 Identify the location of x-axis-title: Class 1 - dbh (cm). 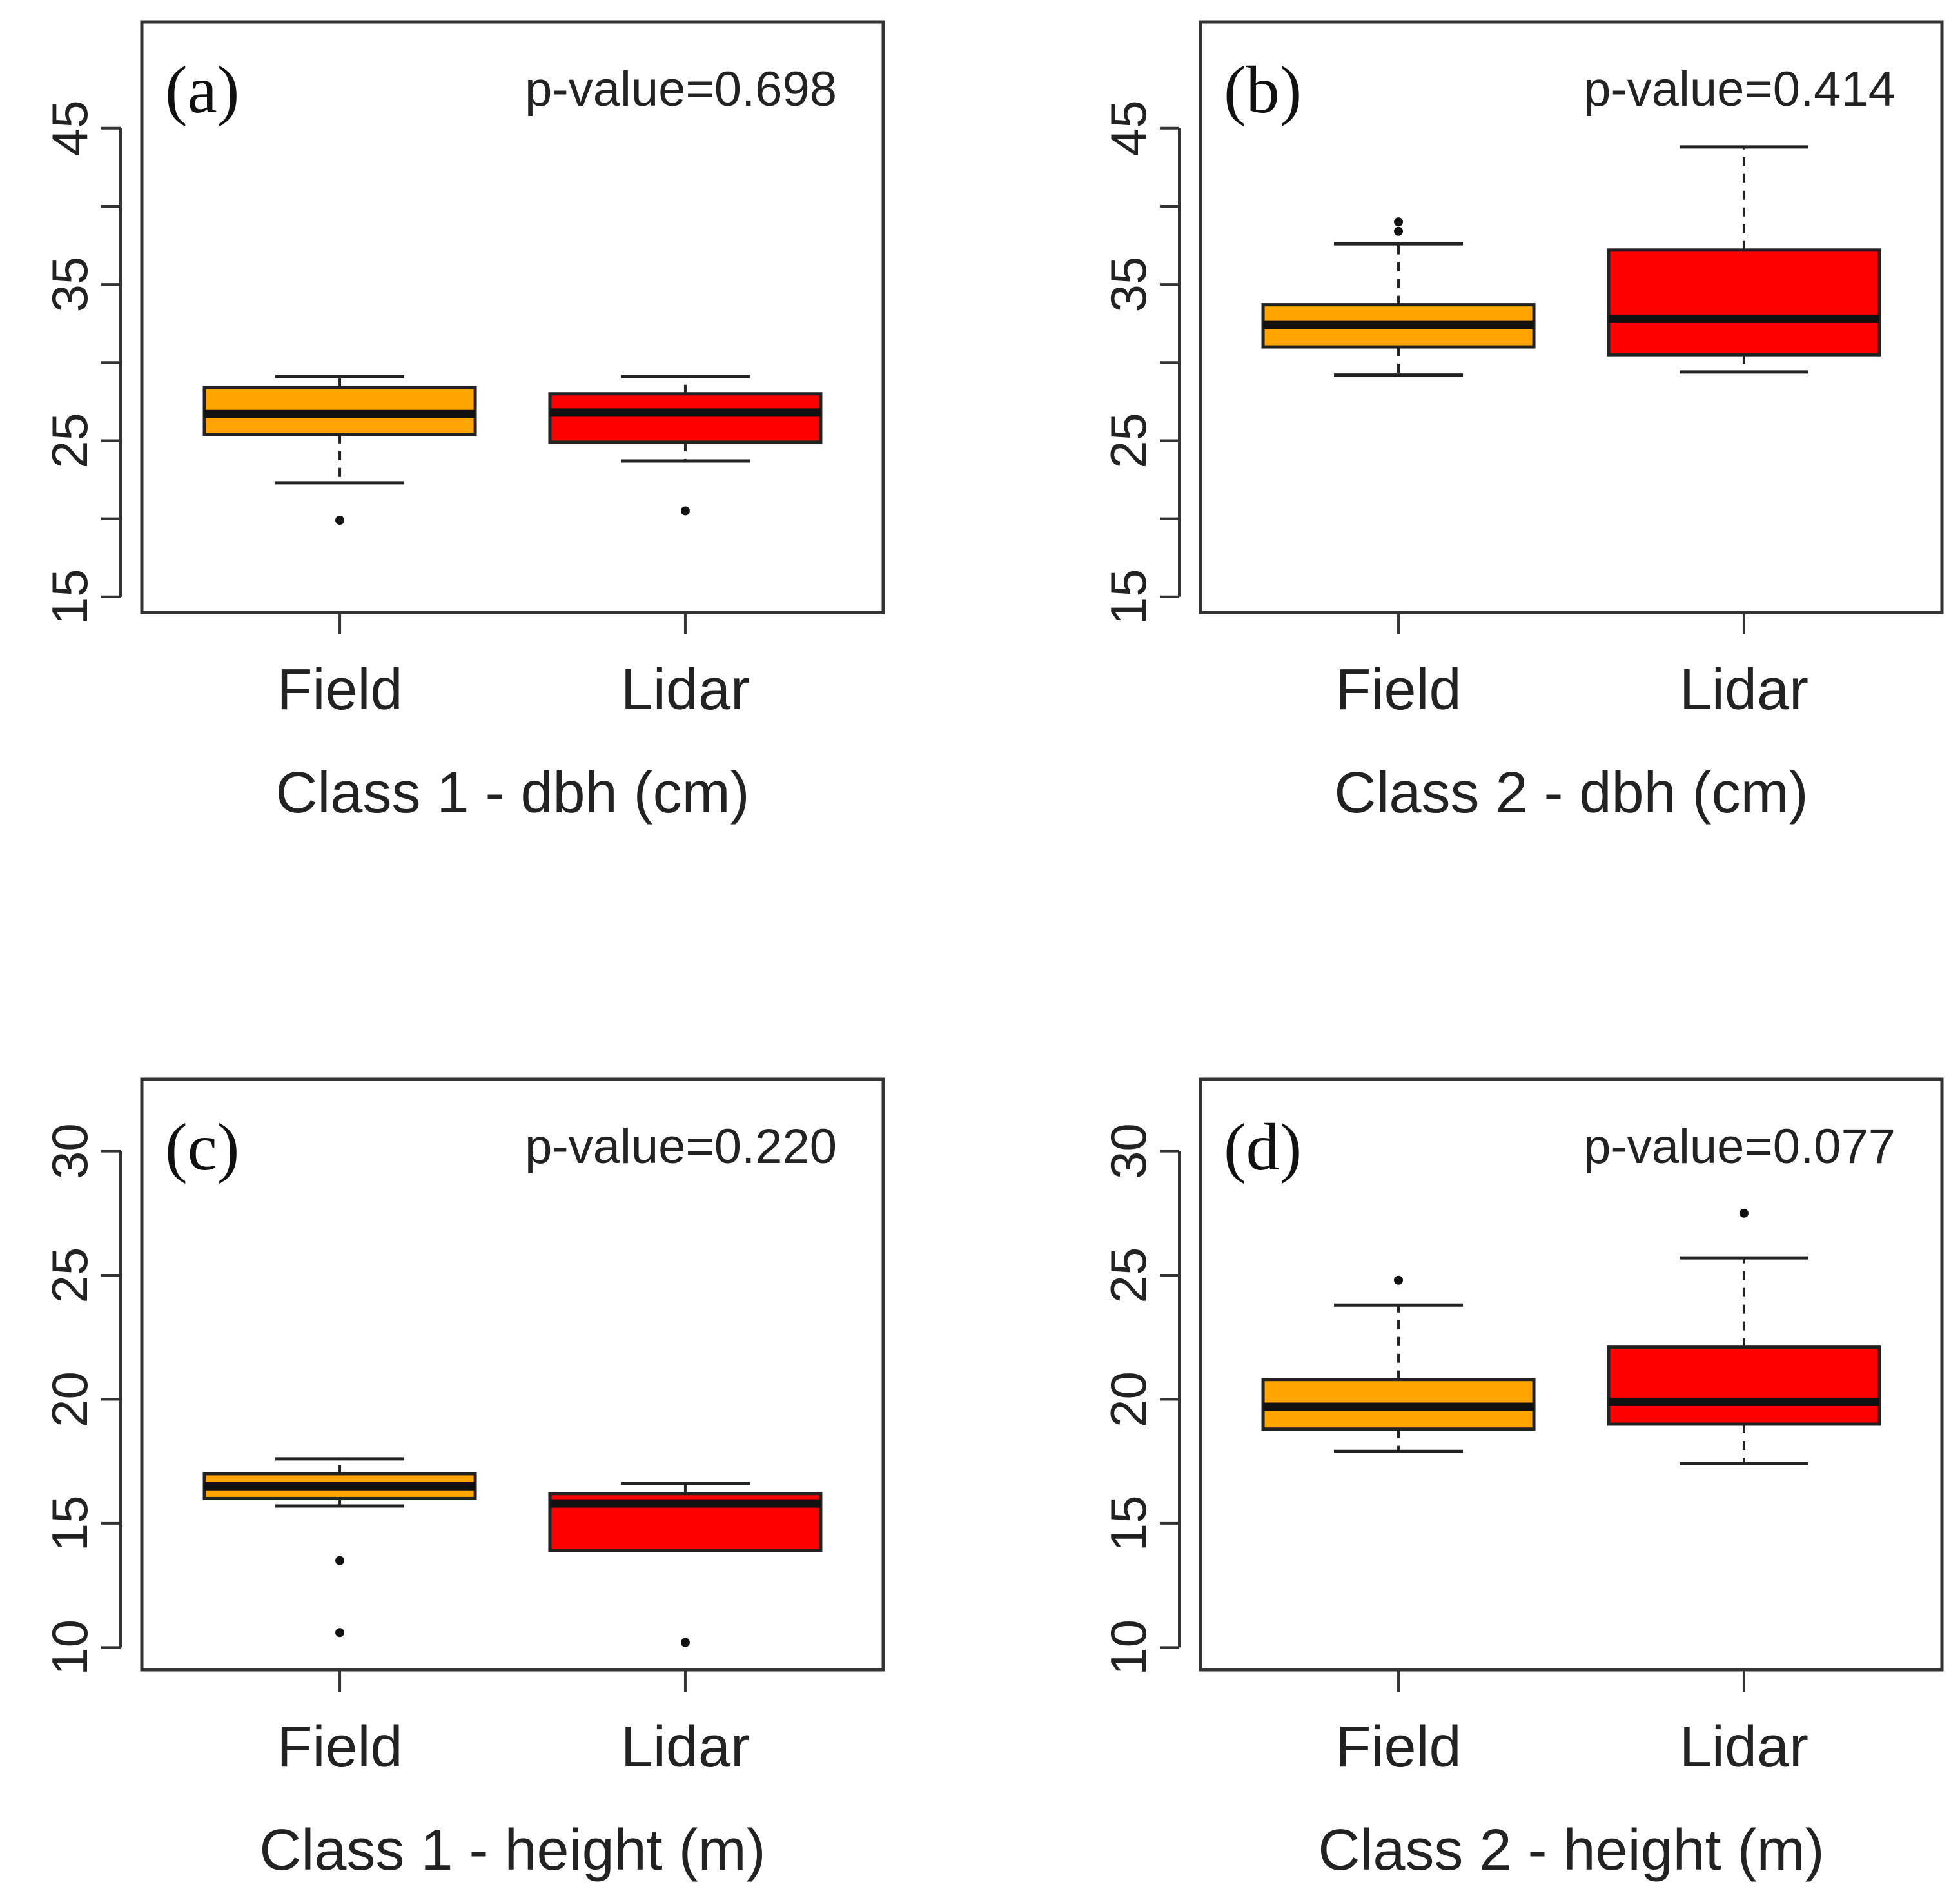
(512, 793).